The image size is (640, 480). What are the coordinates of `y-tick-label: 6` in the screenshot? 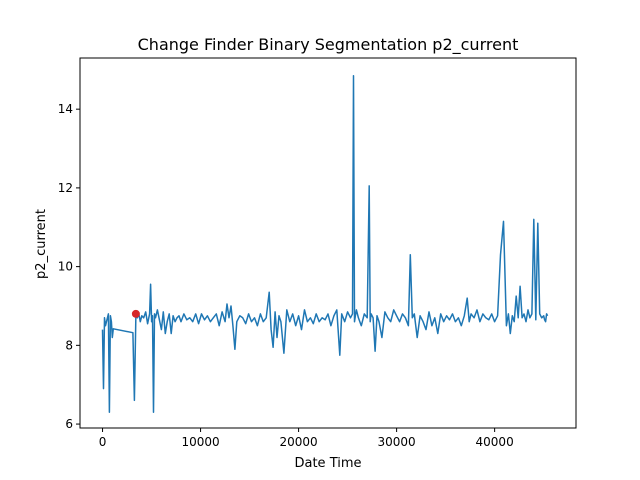 It's located at (69, 424).